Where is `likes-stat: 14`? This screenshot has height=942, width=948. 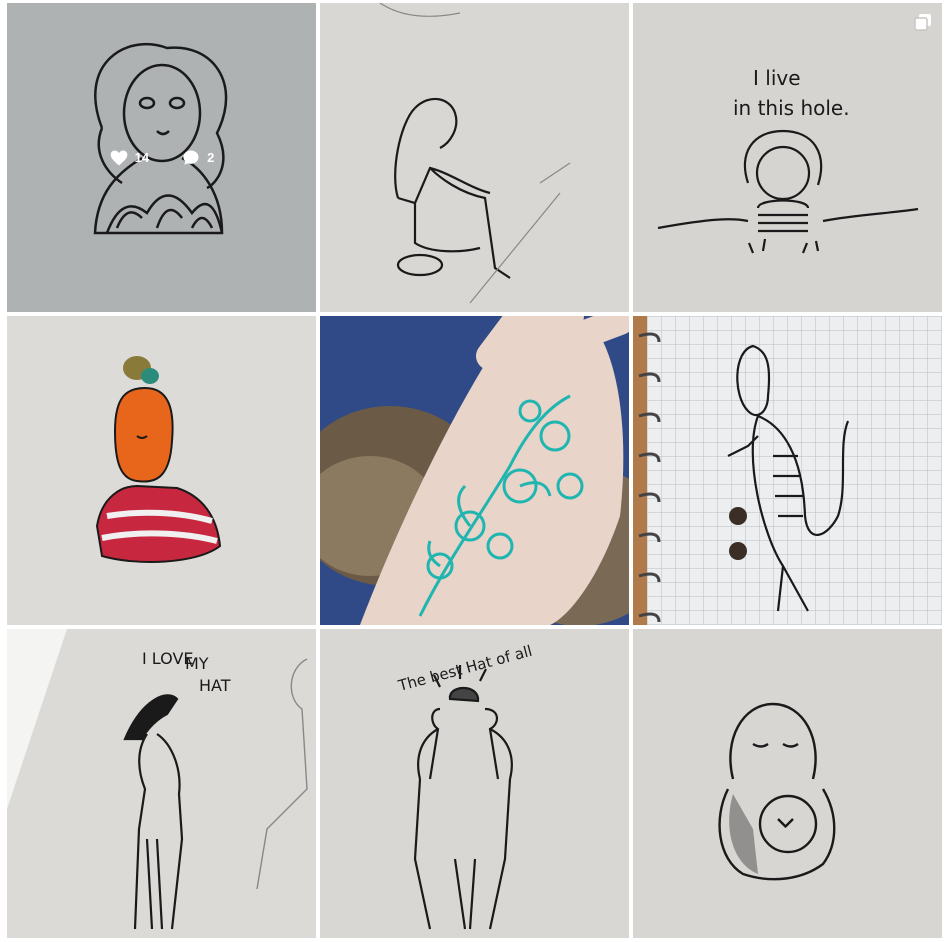 likes-stat: 14 is located at coordinates (129, 158).